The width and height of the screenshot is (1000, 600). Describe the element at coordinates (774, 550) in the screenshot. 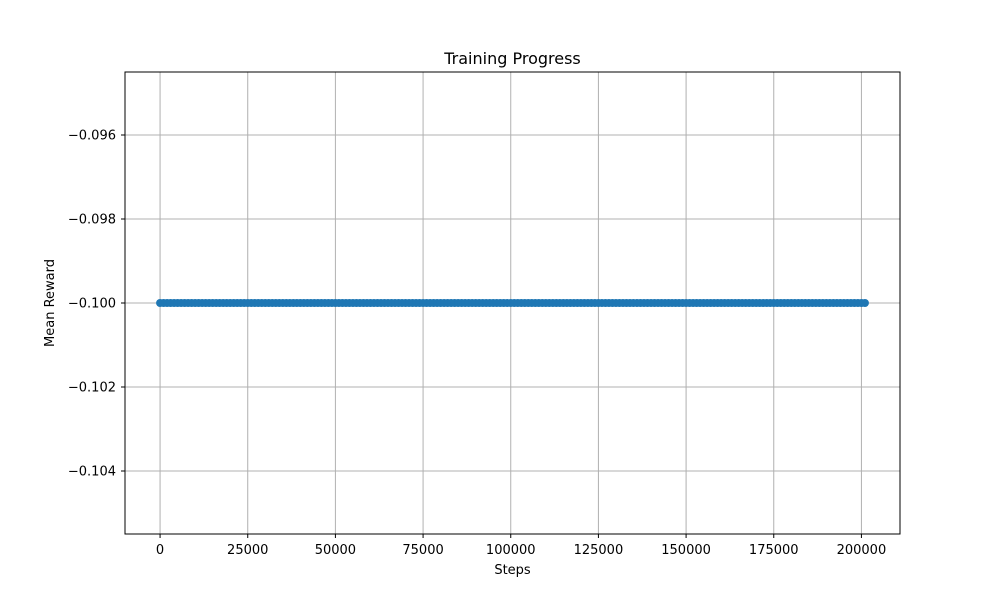

I see `x-tick-label: 175000` at that location.